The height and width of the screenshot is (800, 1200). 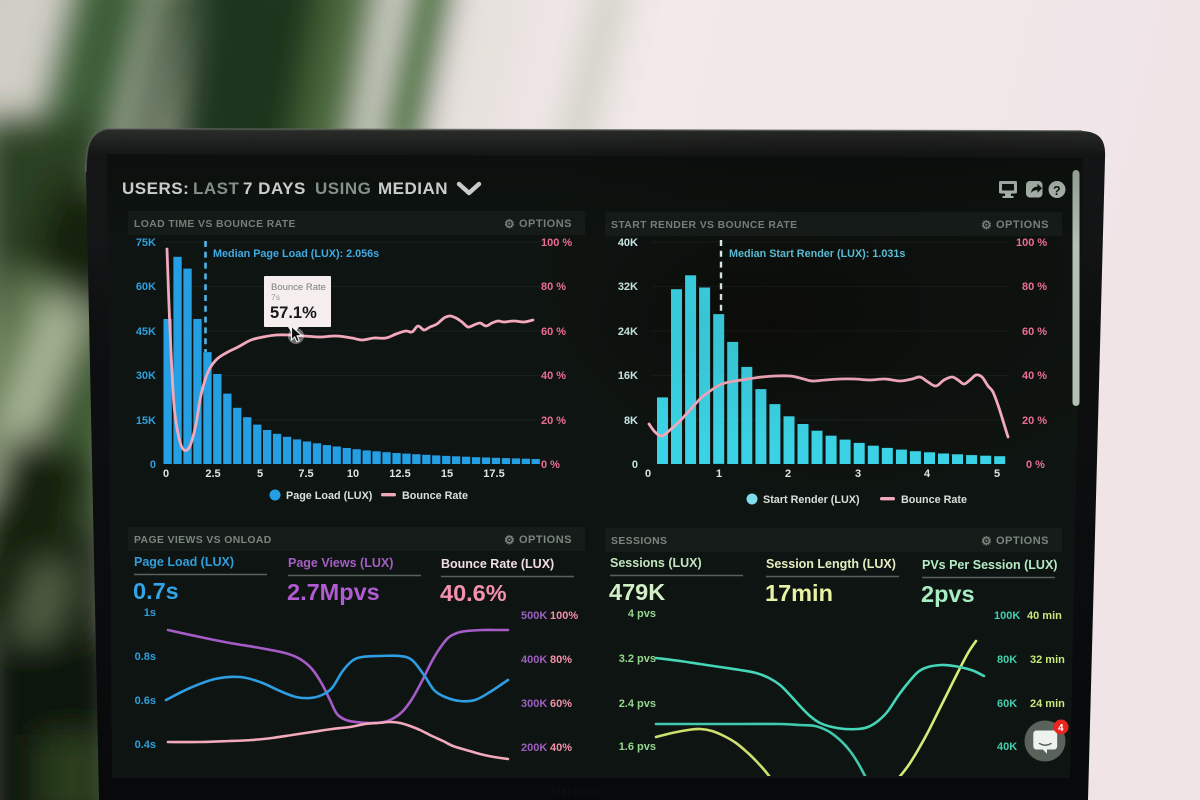 I want to click on svg-text: 12.5, so click(x=399, y=474).